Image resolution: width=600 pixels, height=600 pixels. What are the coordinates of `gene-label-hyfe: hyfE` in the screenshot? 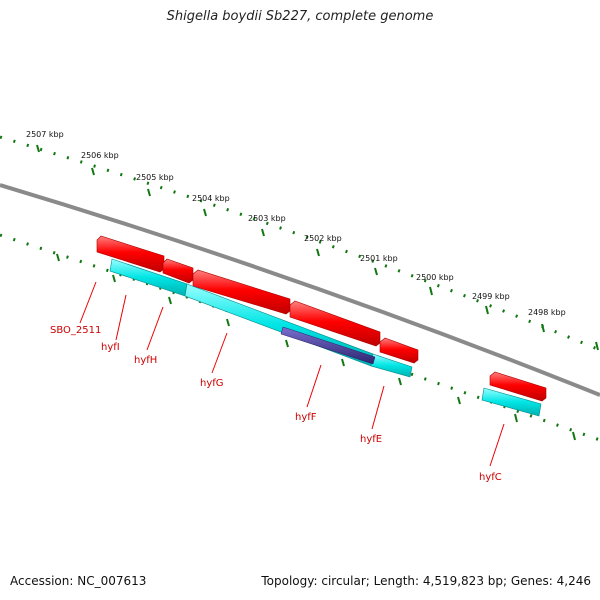 It's located at (371, 439).